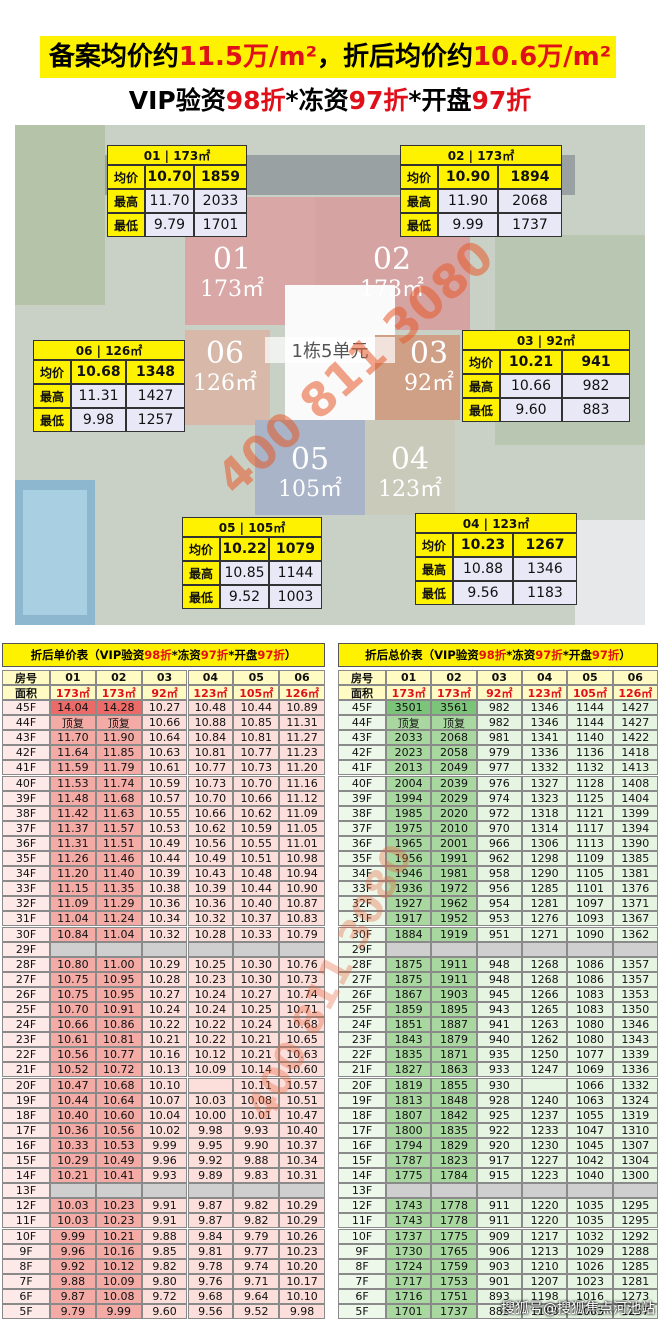 The image size is (660, 1322). I want to click on price-cell: 9.64, so click(256, 1296).